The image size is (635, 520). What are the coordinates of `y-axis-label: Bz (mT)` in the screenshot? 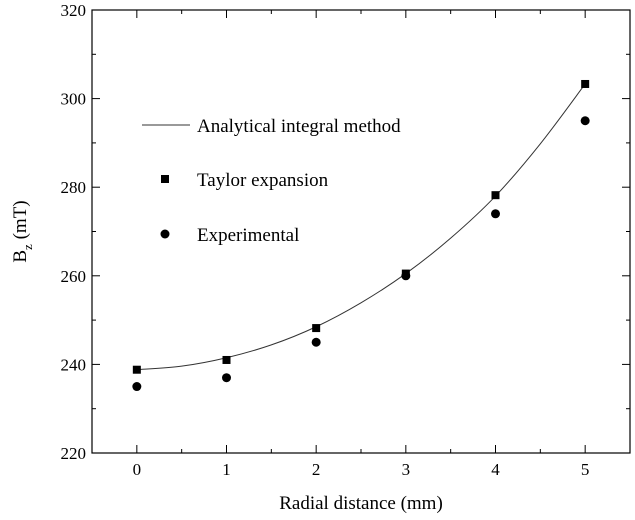 It's located at (22, 231).